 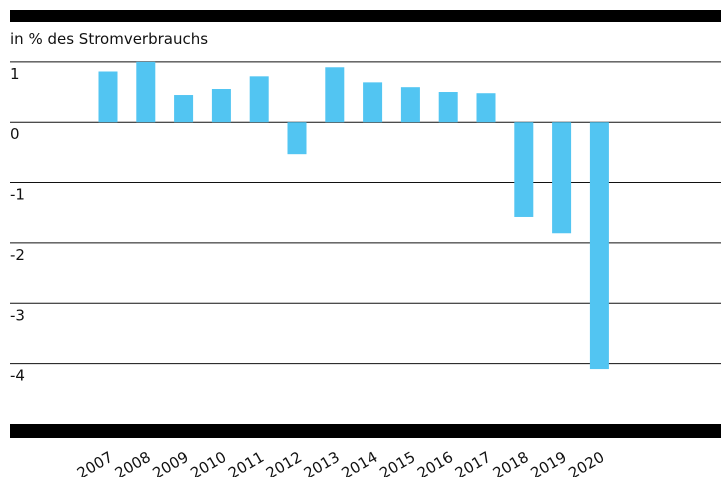 I want to click on x-tick-label: 2008, so click(x=133, y=462).